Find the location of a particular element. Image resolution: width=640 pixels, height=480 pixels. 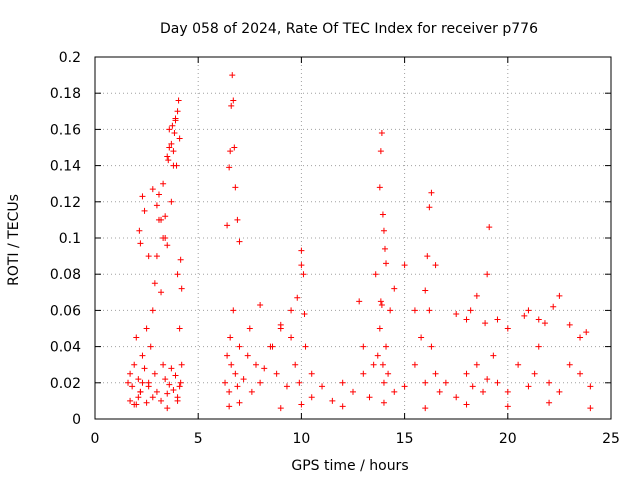

x-tick-label: 10 is located at coordinates (301, 439).